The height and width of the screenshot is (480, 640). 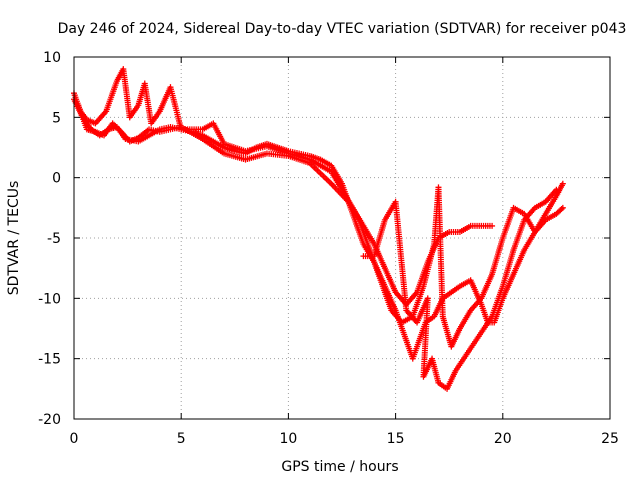 What do you see at coordinates (49, 420) in the screenshot?
I see `y-tick-label: -20` at bounding box center [49, 420].